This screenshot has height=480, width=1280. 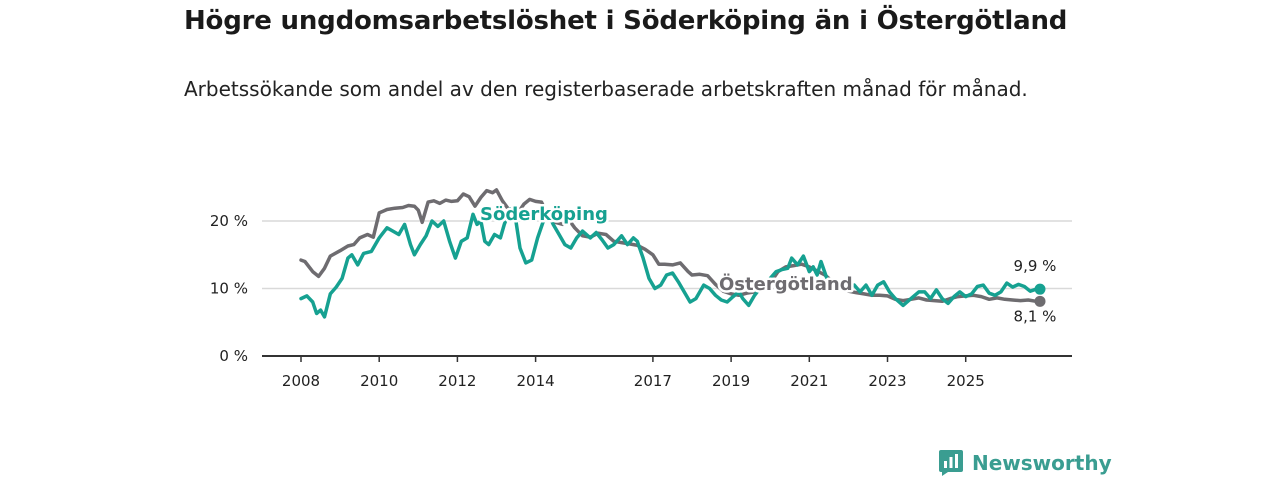 What do you see at coordinates (951, 463) in the screenshot?
I see `newsworthy-logo-icon` at bounding box center [951, 463].